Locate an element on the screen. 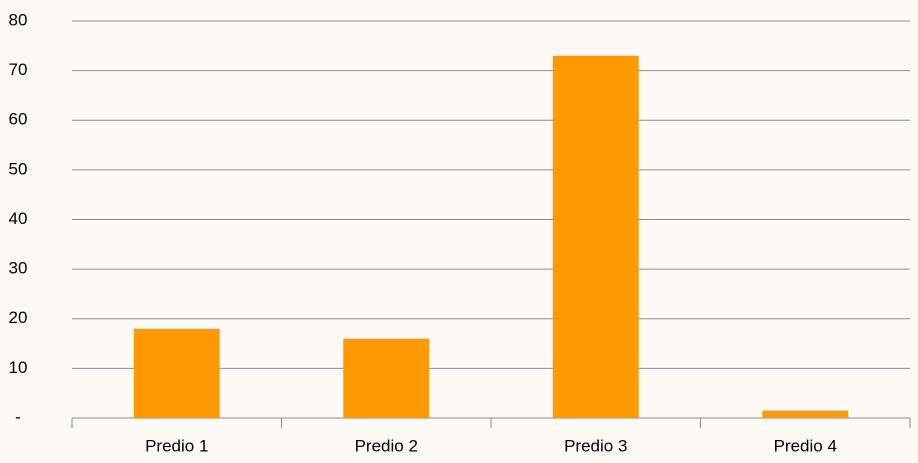 Image resolution: width=918 pixels, height=463 pixels. y-tick-label: 20 is located at coordinates (18, 317).